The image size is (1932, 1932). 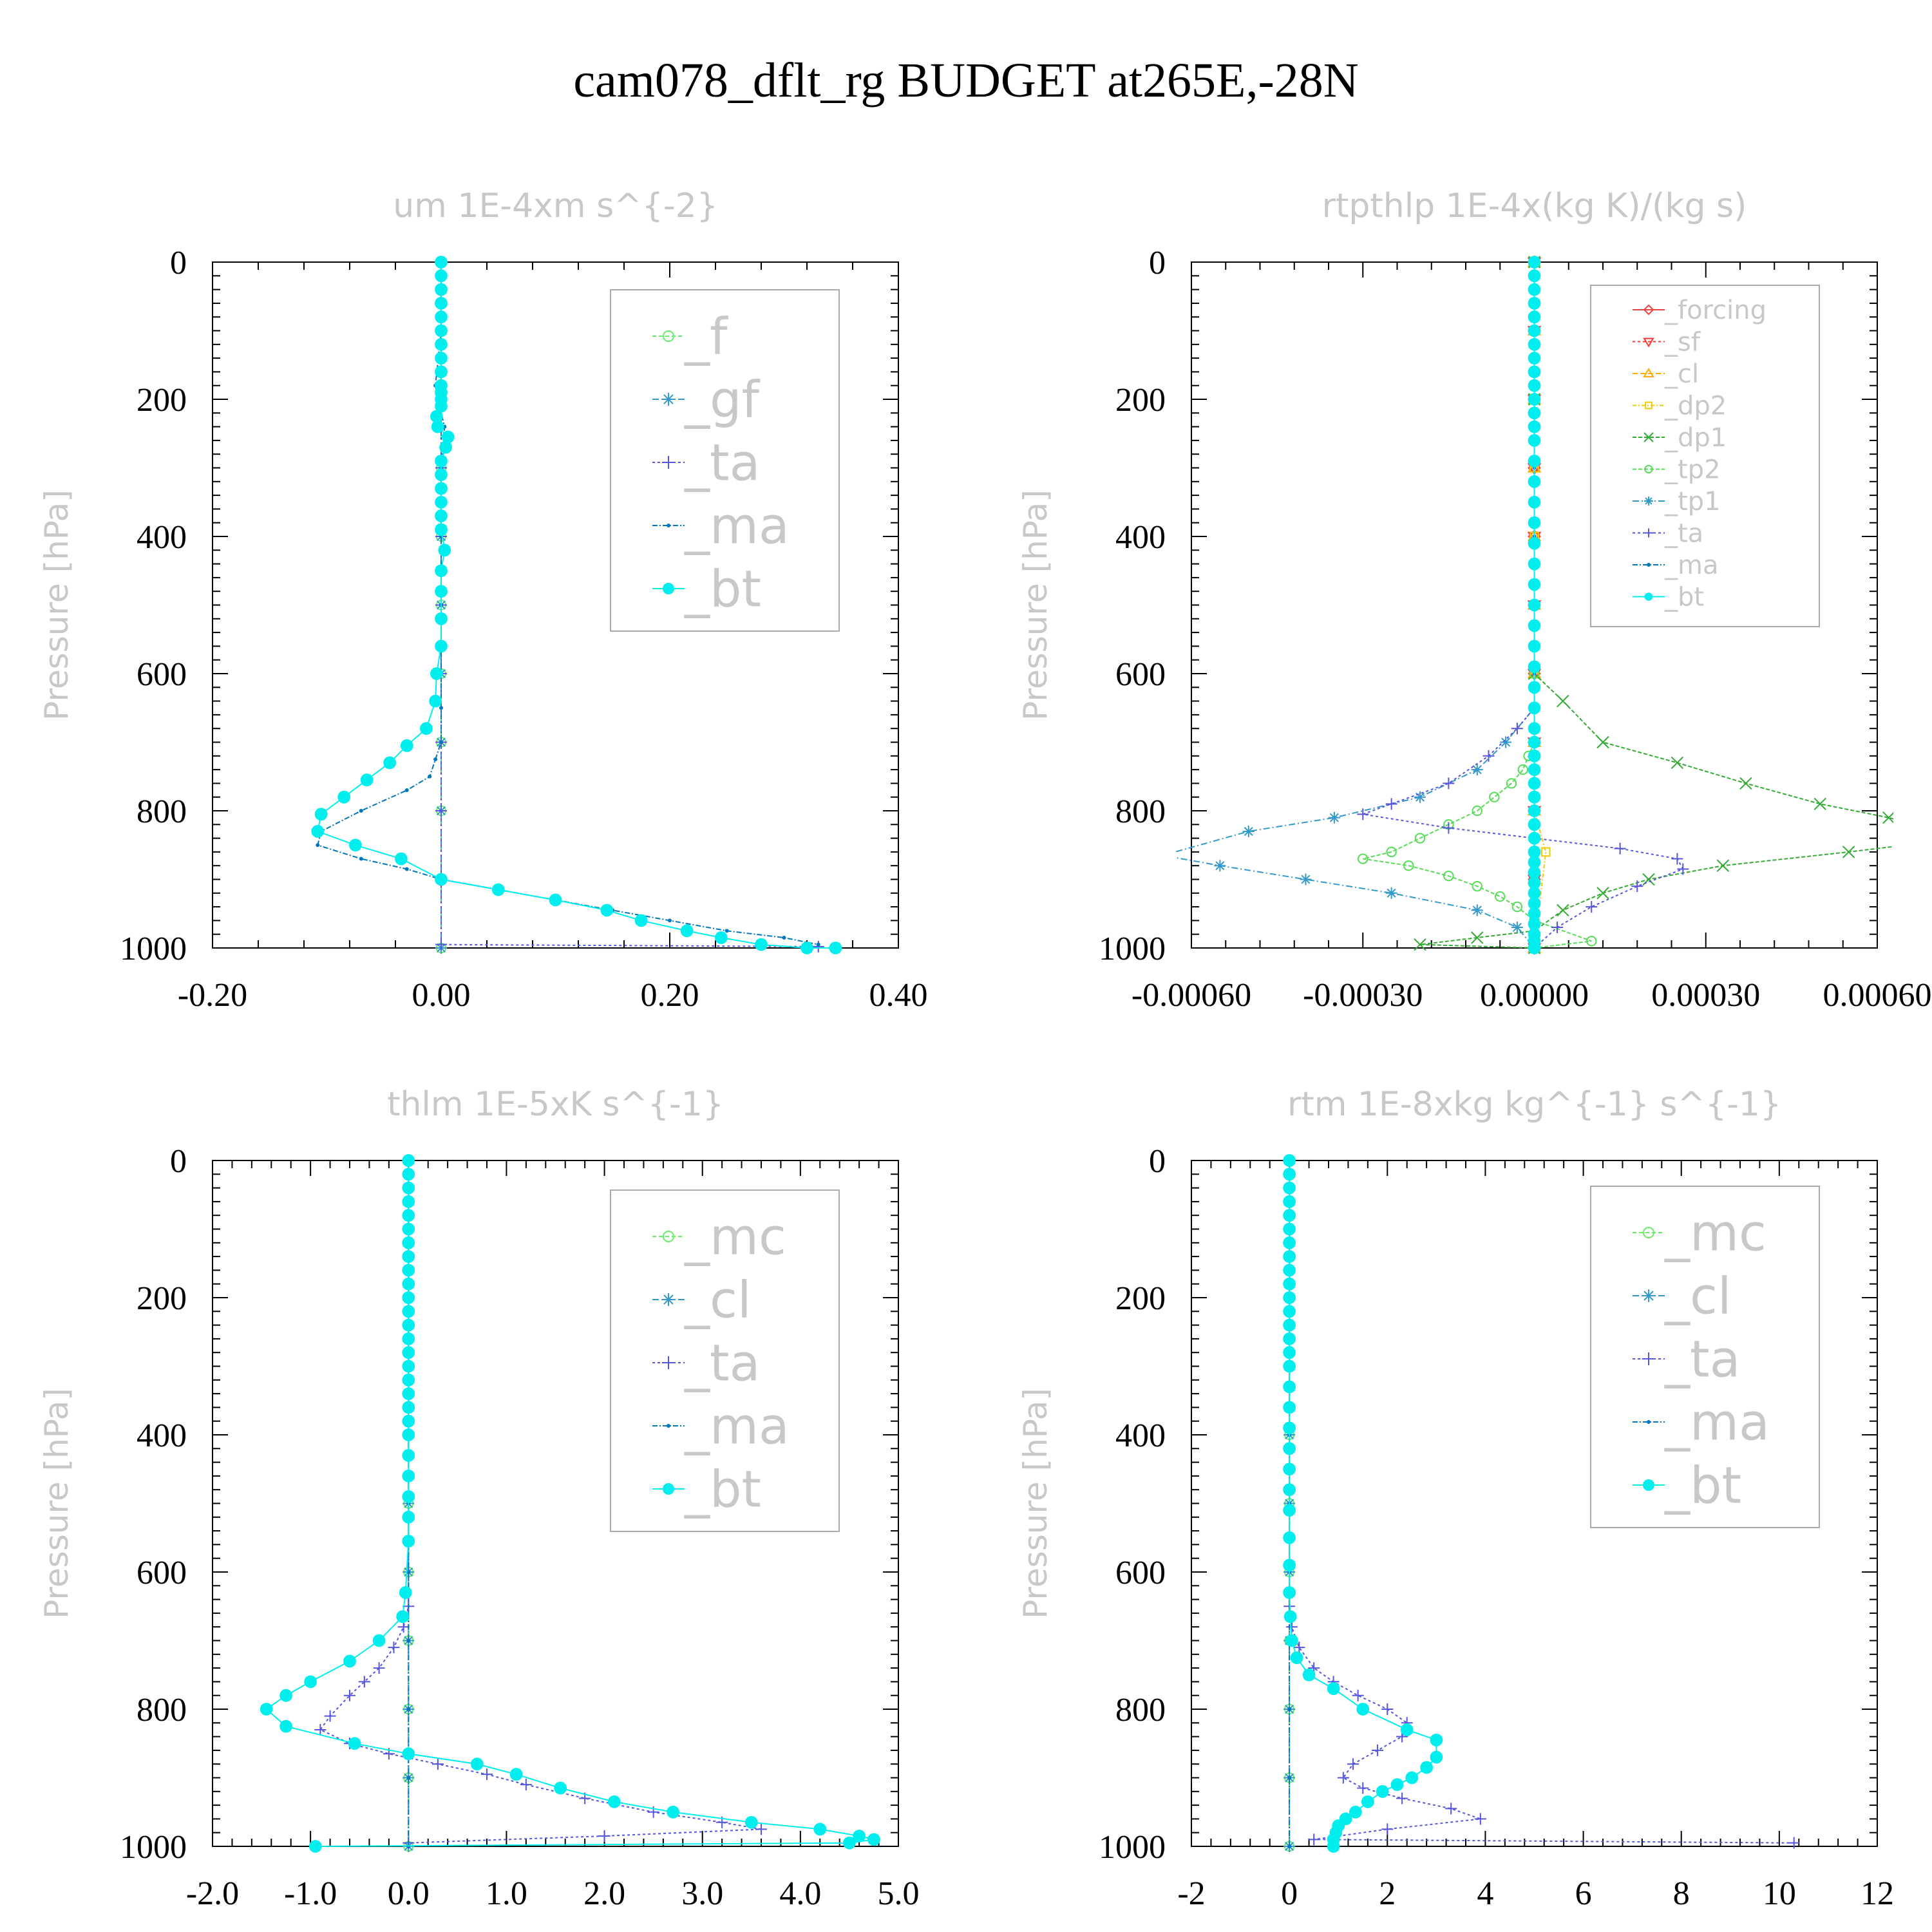 What do you see at coordinates (1517, 928) in the screenshot?
I see `data-point-tp1` at bounding box center [1517, 928].